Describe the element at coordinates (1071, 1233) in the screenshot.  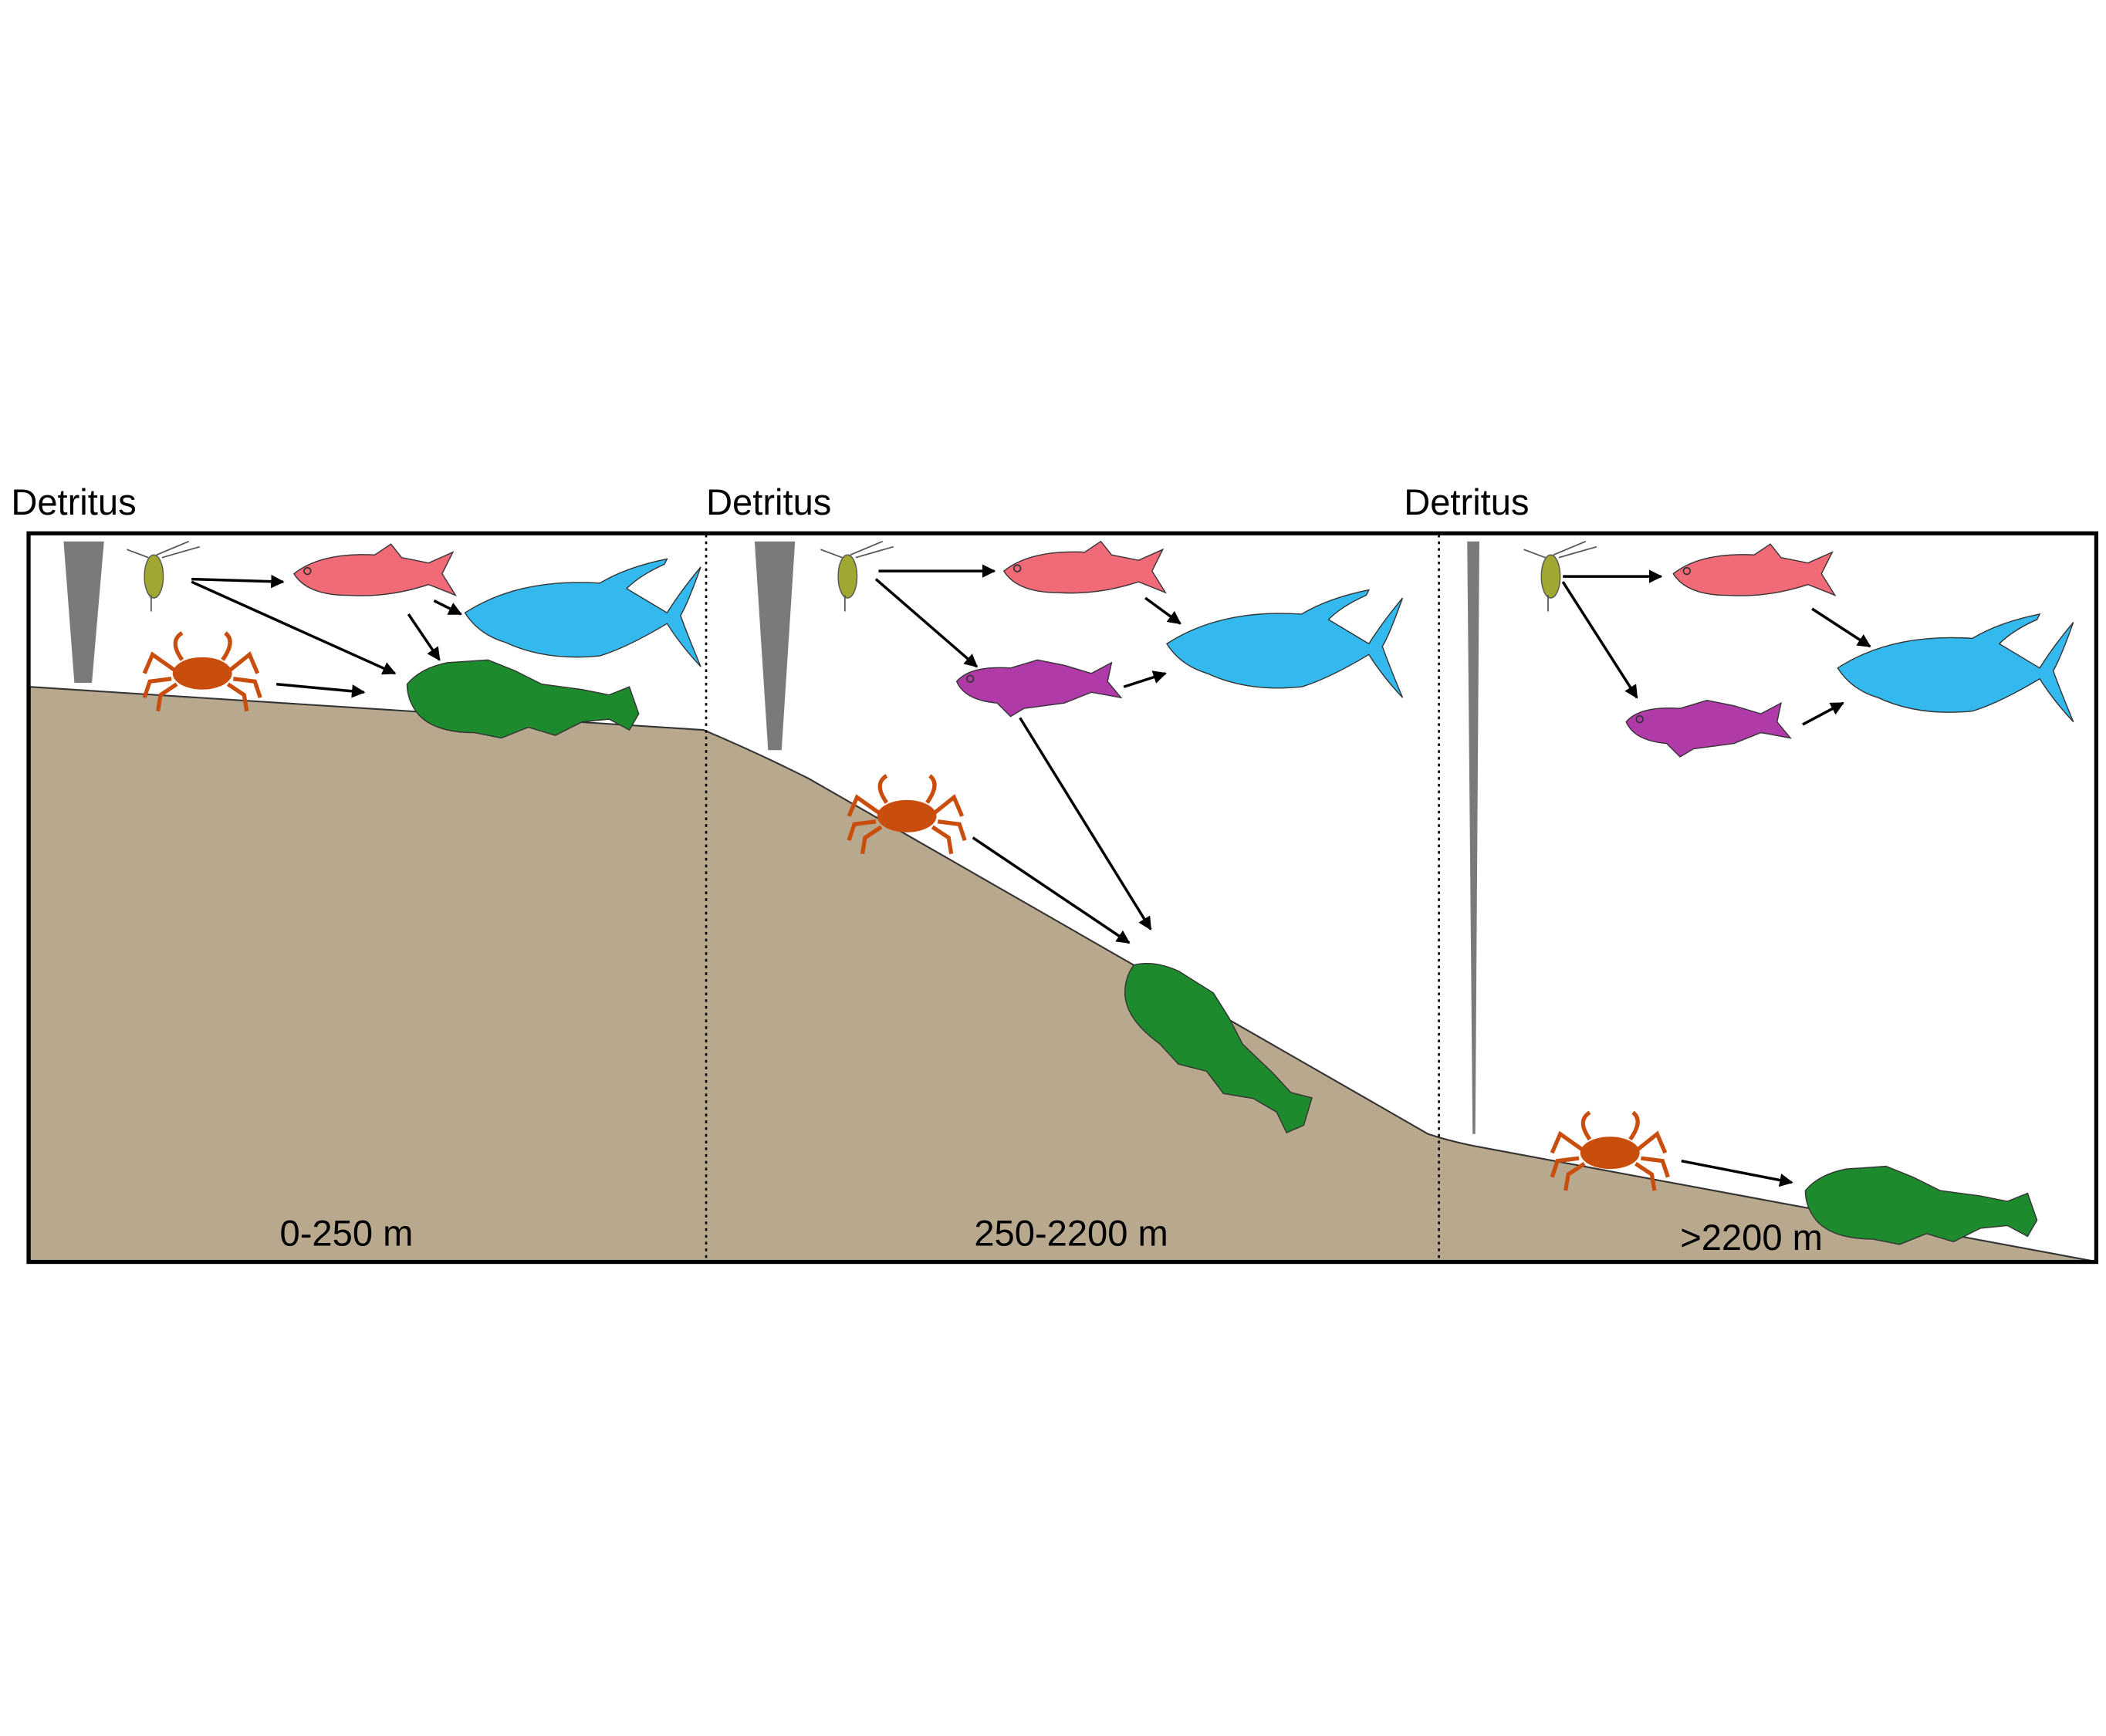
I see `depth-label: 250-2200 m` at that location.